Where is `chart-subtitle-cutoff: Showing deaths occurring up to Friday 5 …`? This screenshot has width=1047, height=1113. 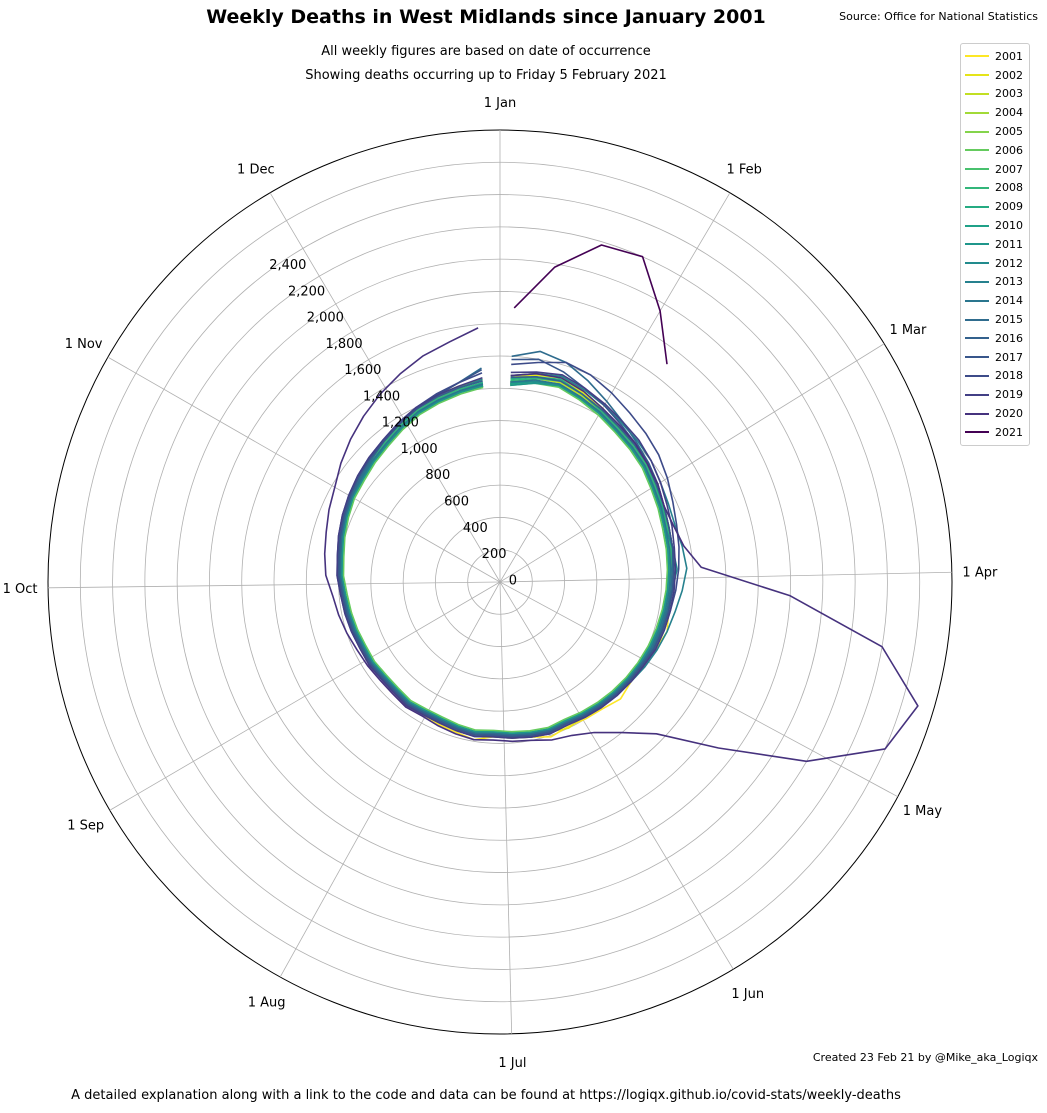
chart-subtitle-cutoff: Showing deaths occurring up to Friday 5 … is located at coordinates (486, 75).